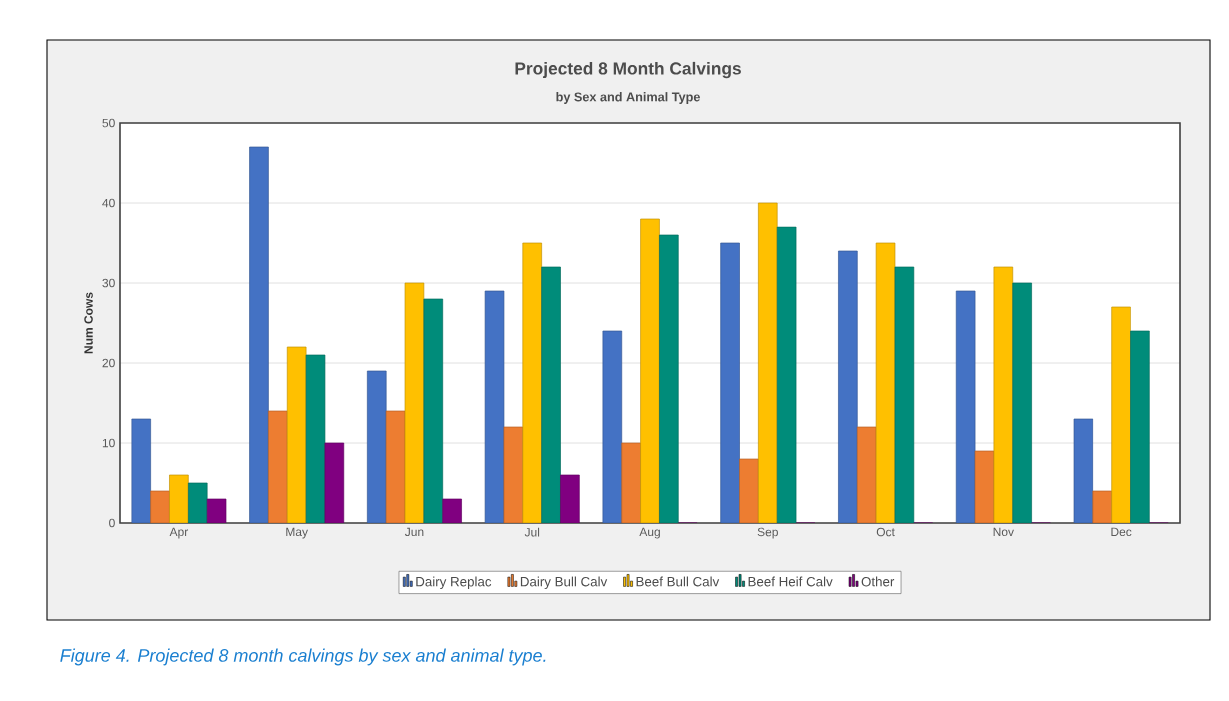  Describe the element at coordinates (790, 581) in the screenshot. I see `legend-label: Beef Heif Calv` at that location.